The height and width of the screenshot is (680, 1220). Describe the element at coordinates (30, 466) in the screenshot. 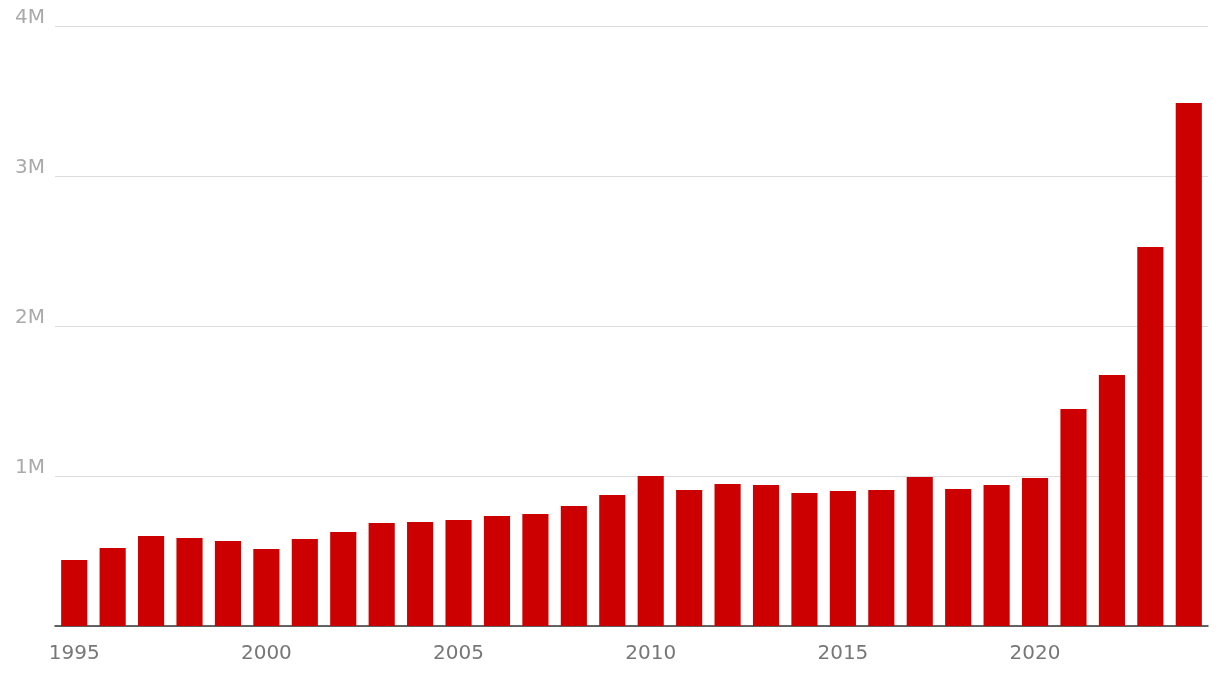

I see `y-tick-label: 1M` at that location.